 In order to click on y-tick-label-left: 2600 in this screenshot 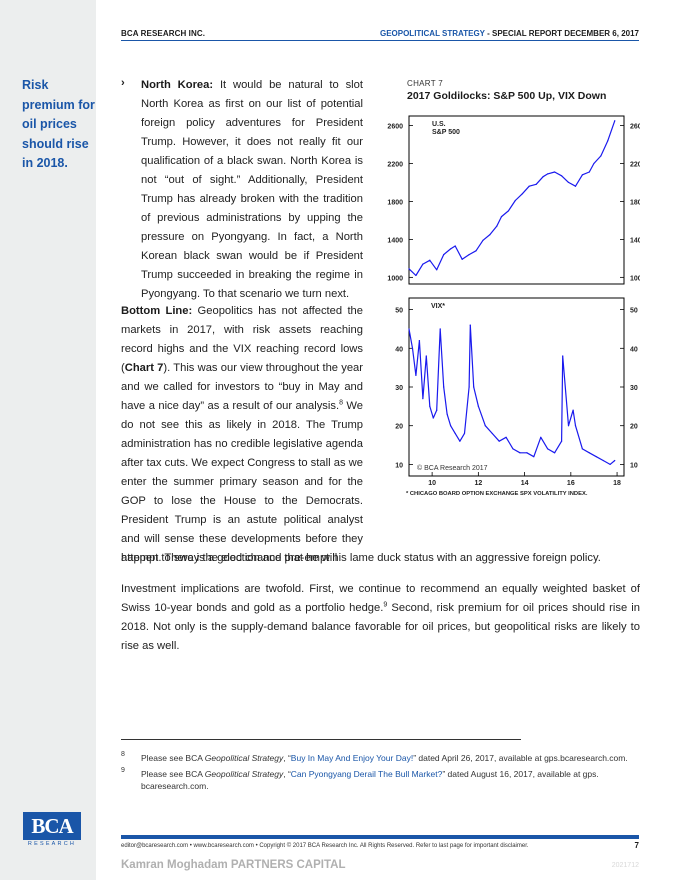, I will do `click(395, 126)`.